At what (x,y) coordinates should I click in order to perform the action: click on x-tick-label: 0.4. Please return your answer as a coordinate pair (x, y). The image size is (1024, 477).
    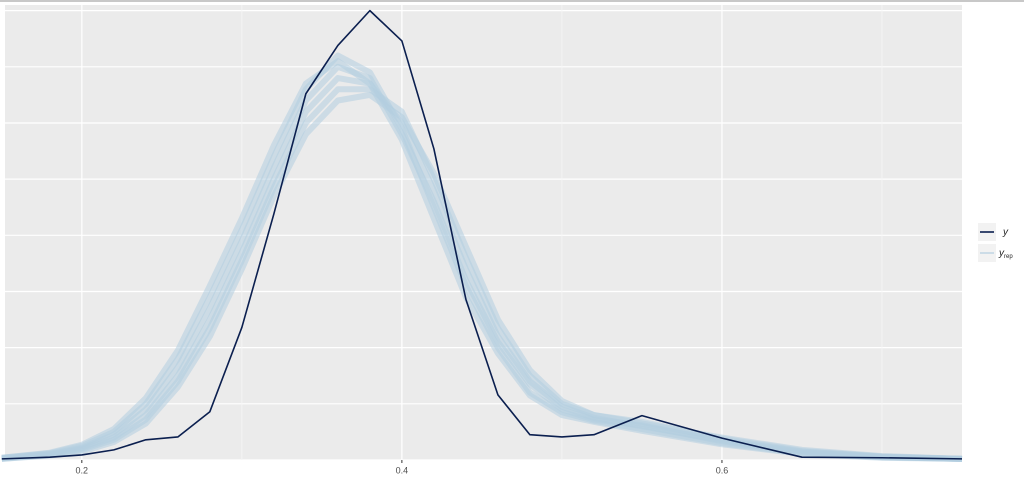
    Looking at the image, I should click on (402, 470).